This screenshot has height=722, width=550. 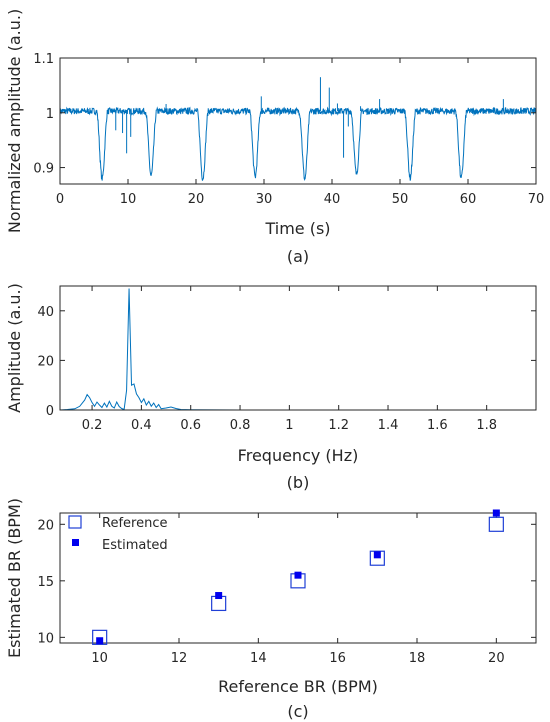 I want to click on panel-c-xtick-label: 20, so click(x=496, y=658).